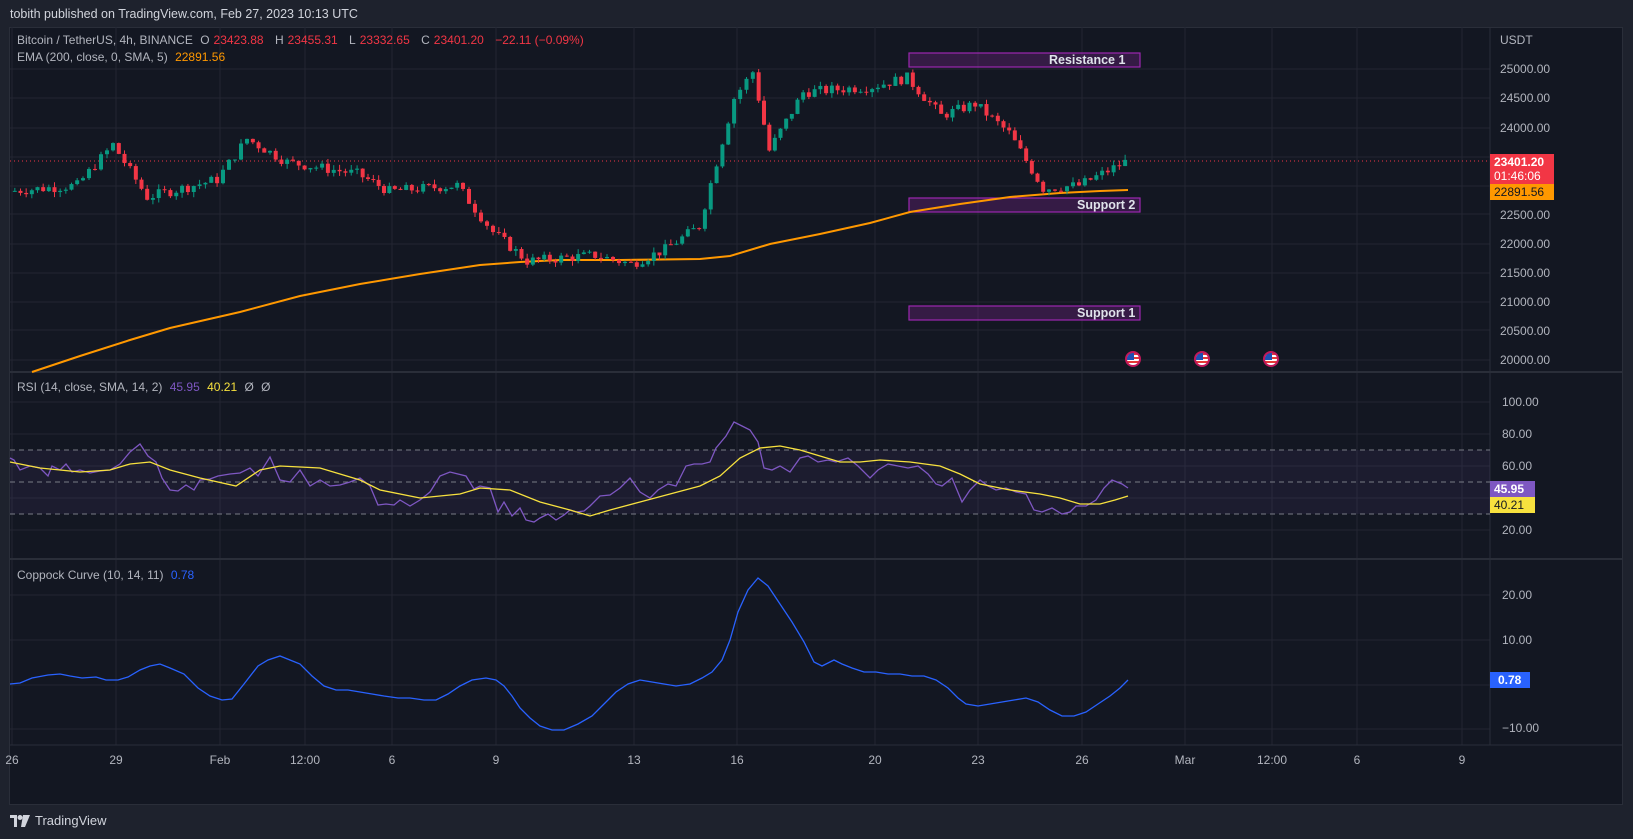 This screenshot has width=1633, height=839. I want to click on footer: TradingView, so click(816, 822).